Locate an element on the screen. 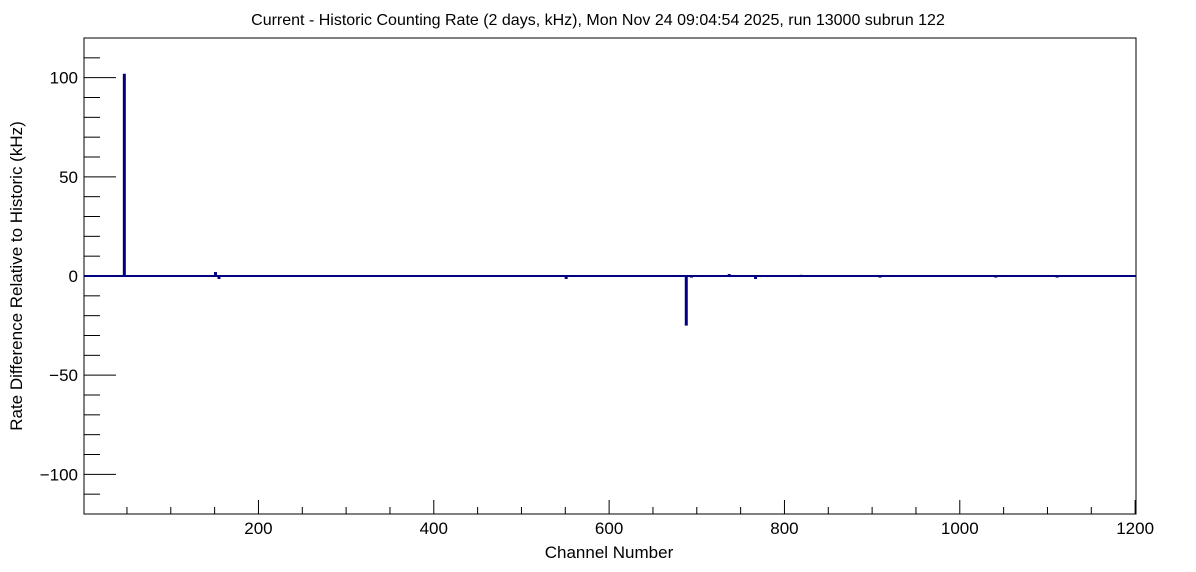 This screenshot has height=572, width=1196. y-tick-labels: −100 −50 0 50 100 is located at coordinates (59, 277).